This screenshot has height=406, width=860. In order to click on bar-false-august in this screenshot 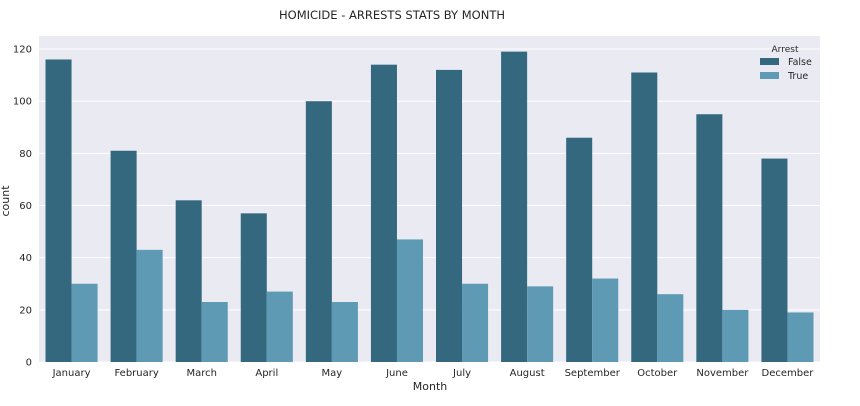, I will do `click(514, 206)`.